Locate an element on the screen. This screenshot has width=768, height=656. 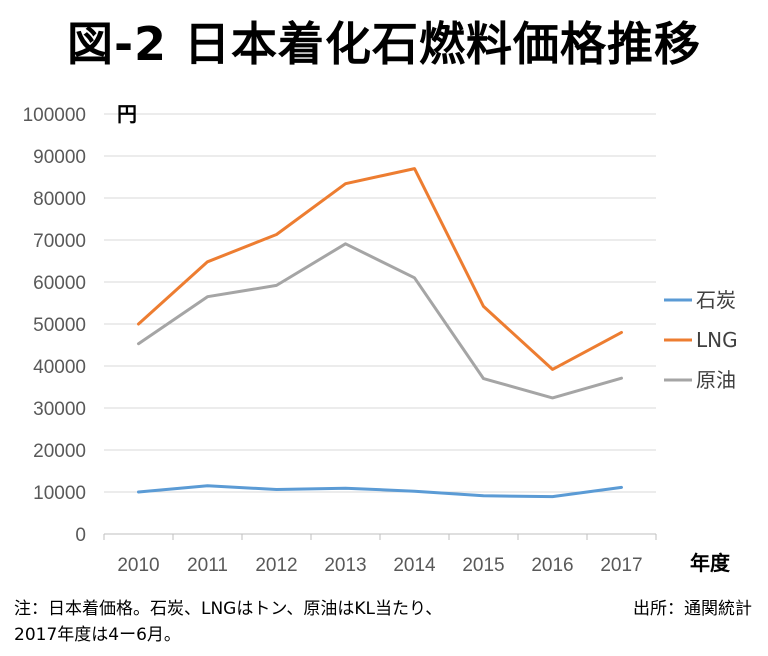
y-tick-label: 80000 is located at coordinates (59, 199).